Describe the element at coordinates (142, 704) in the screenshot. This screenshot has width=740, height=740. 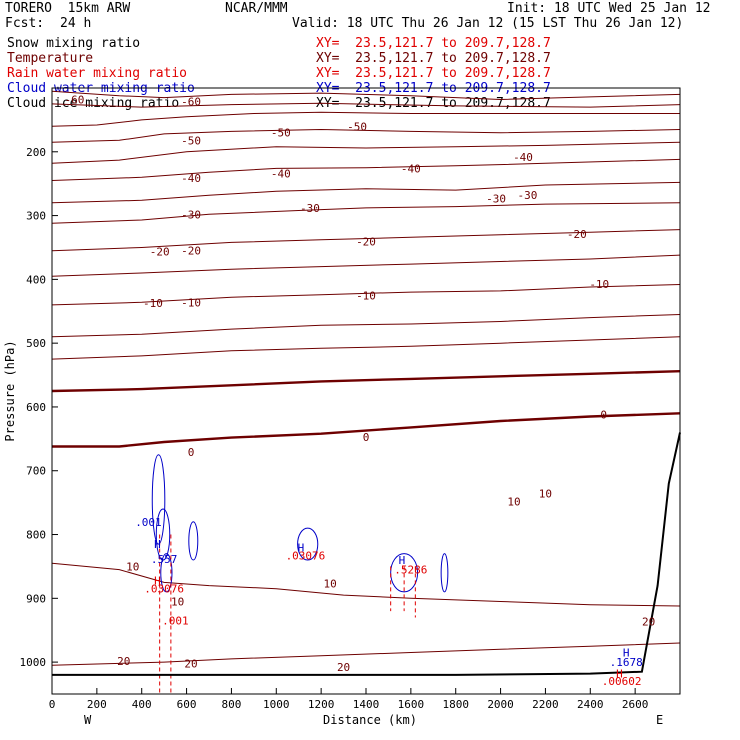
I see `x-tick-label: 400` at that location.